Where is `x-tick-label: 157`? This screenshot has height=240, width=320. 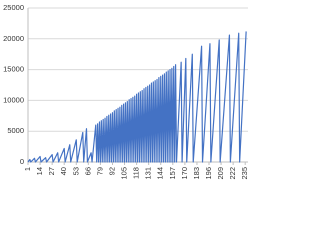 x-tick-label: 157 is located at coordinates (172, 173).